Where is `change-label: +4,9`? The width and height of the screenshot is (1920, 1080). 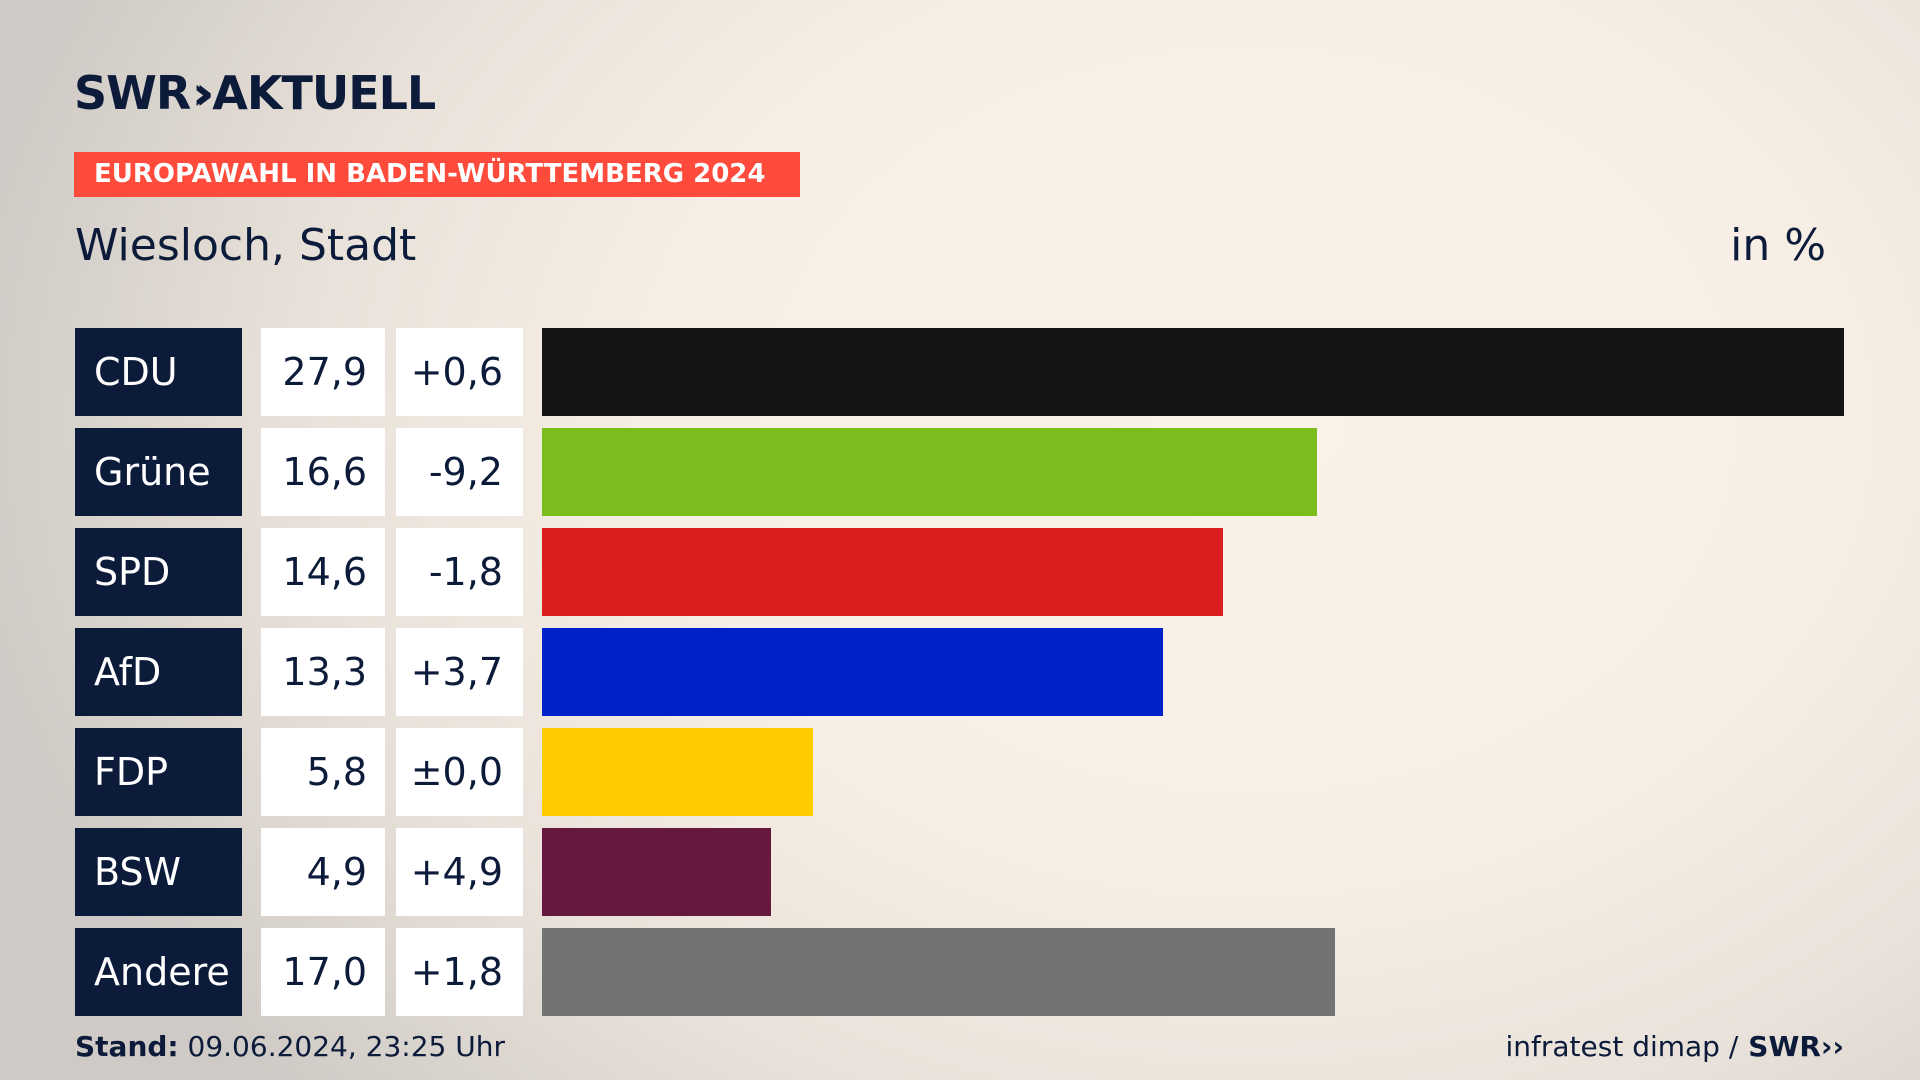
change-label: +4,9 is located at coordinates (459, 872).